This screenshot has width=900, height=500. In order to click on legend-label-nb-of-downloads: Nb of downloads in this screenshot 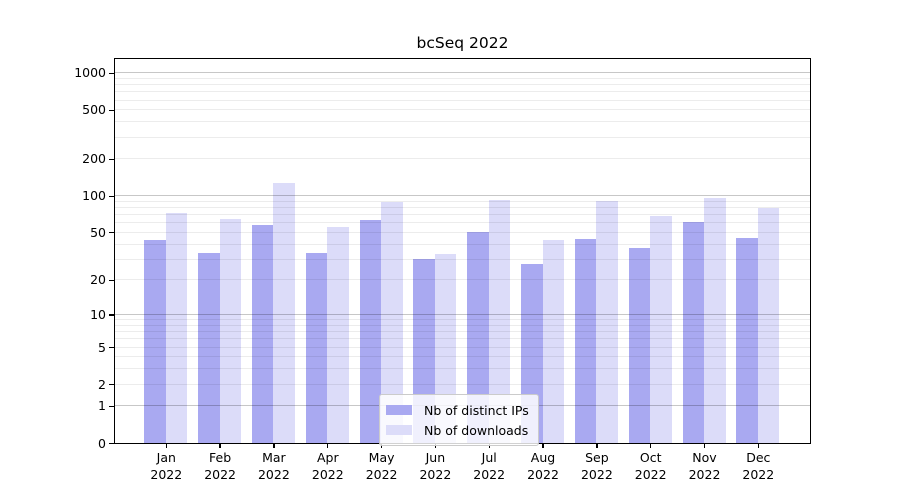, I will do `click(476, 430)`.